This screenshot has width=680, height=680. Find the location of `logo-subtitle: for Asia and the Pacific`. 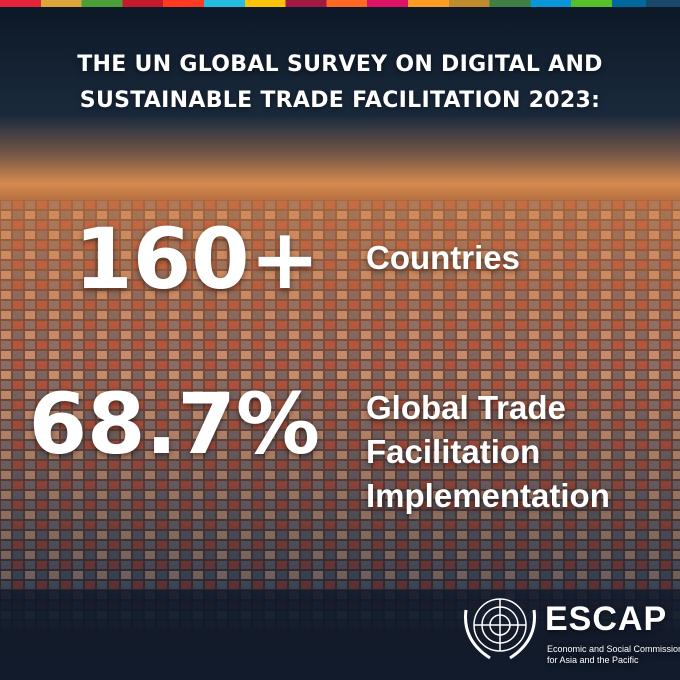

logo-subtitle: for Asia and the Pacific is located at coordinates (593, 660).